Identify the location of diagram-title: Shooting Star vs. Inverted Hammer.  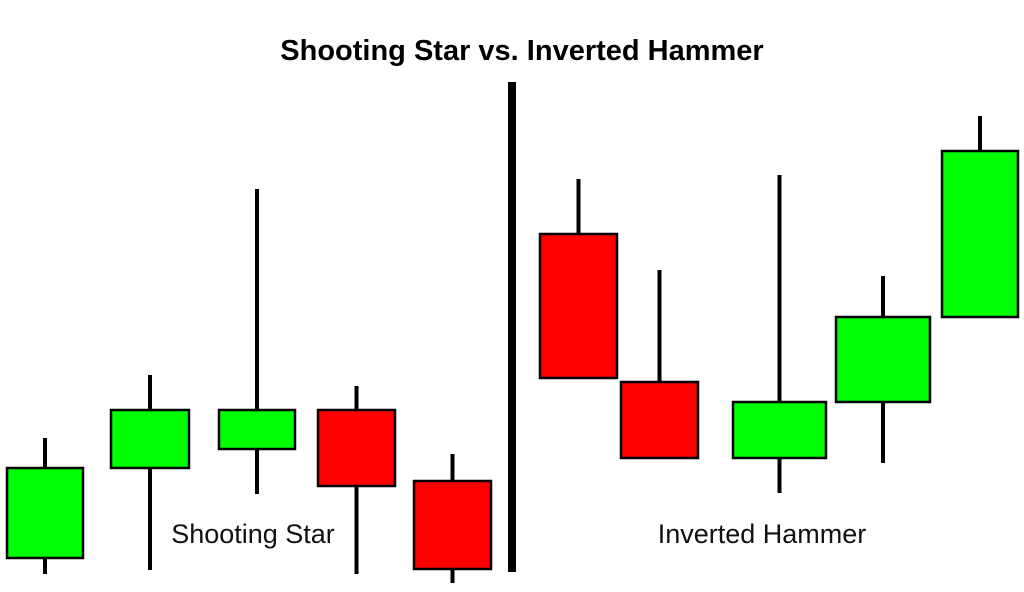
(521, 51).